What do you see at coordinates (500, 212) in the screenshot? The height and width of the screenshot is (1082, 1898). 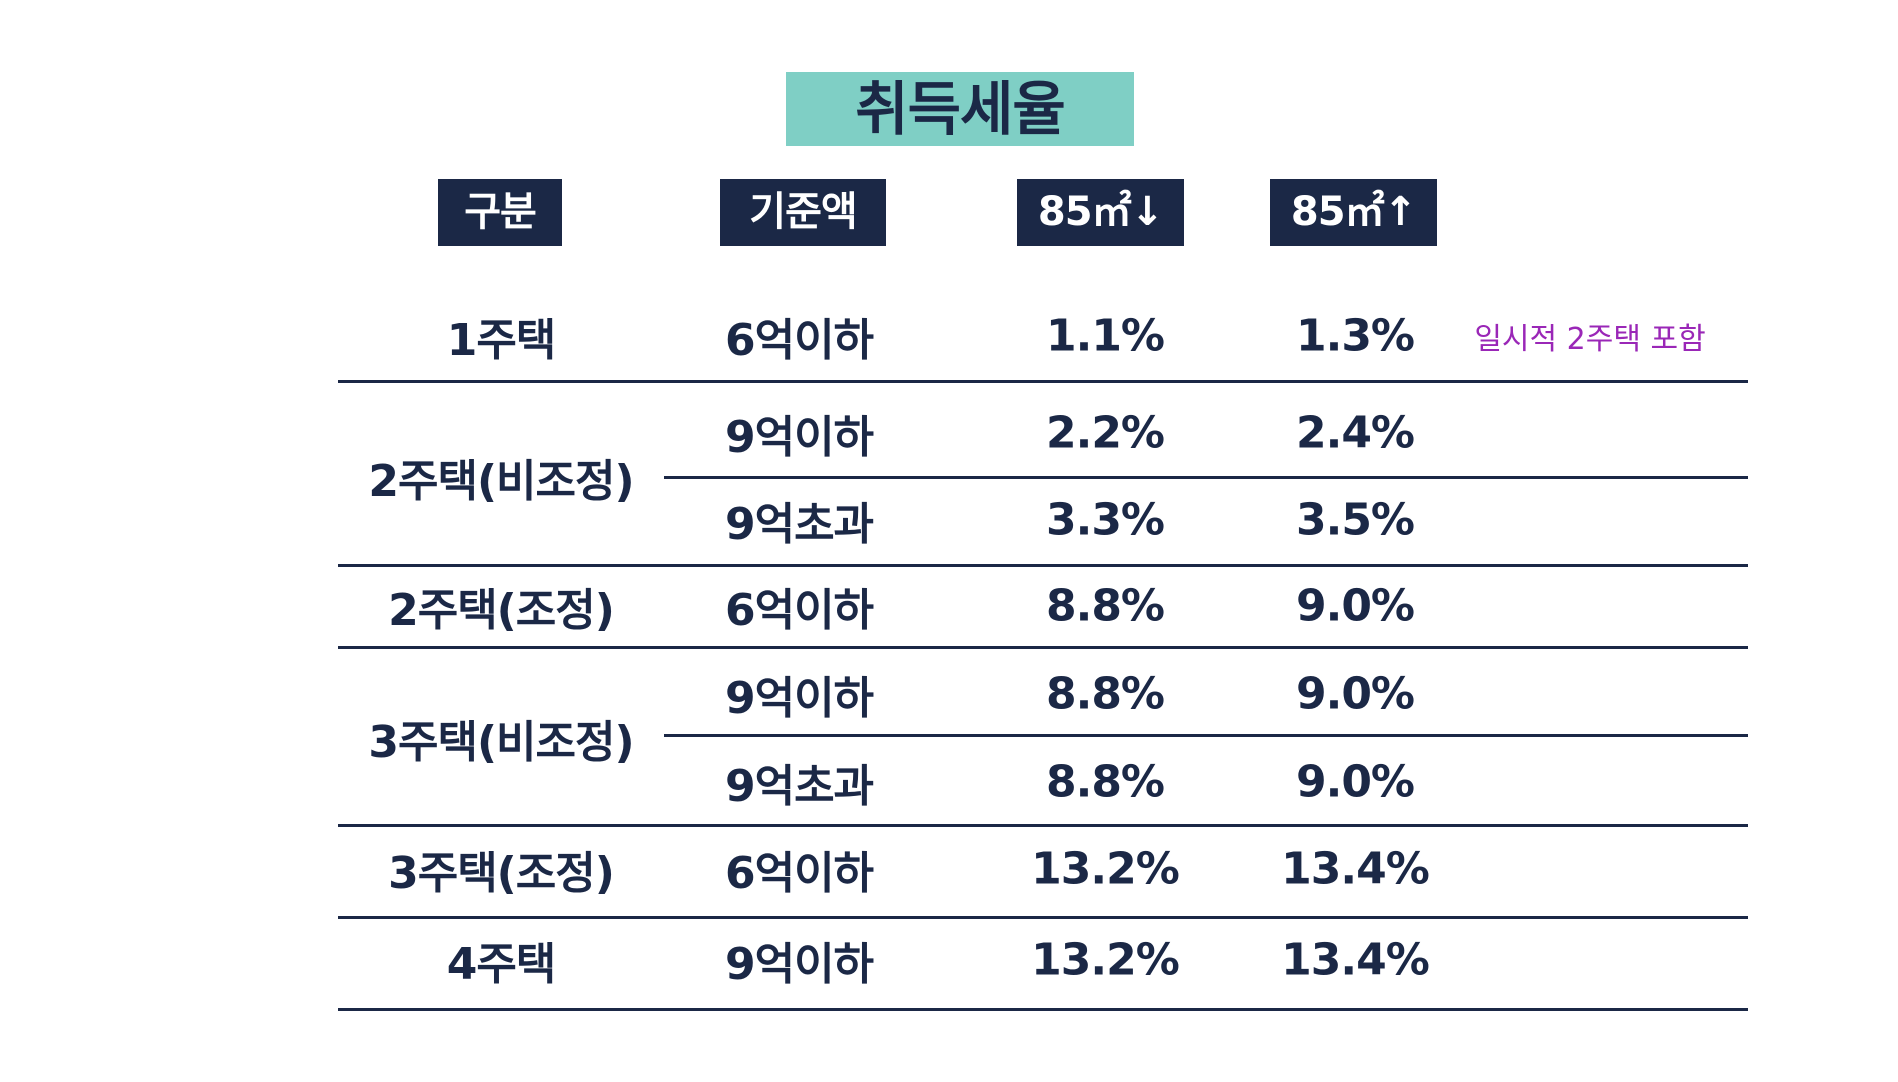 I see `header-category: 구분` at bounding box center [500, 212].